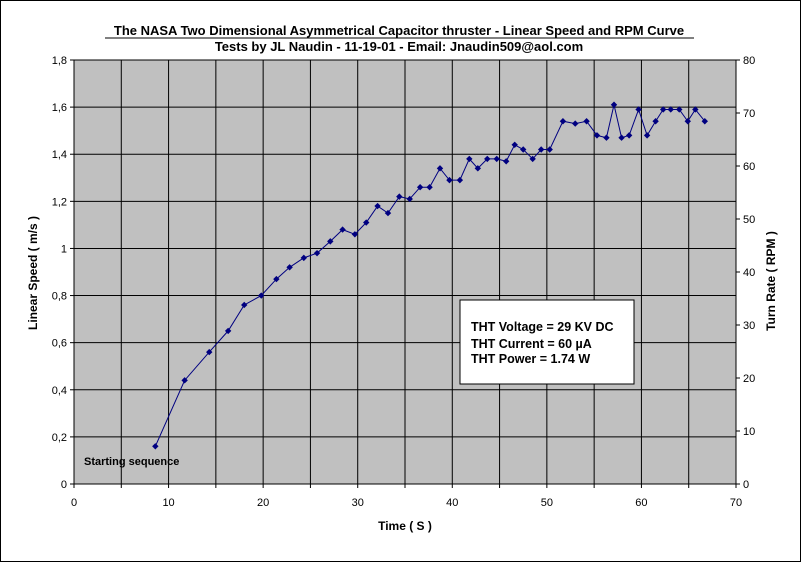 The width and height of the screenshot is (801, 562). I want to click on x-tick-label: 30, so click(358, 503).